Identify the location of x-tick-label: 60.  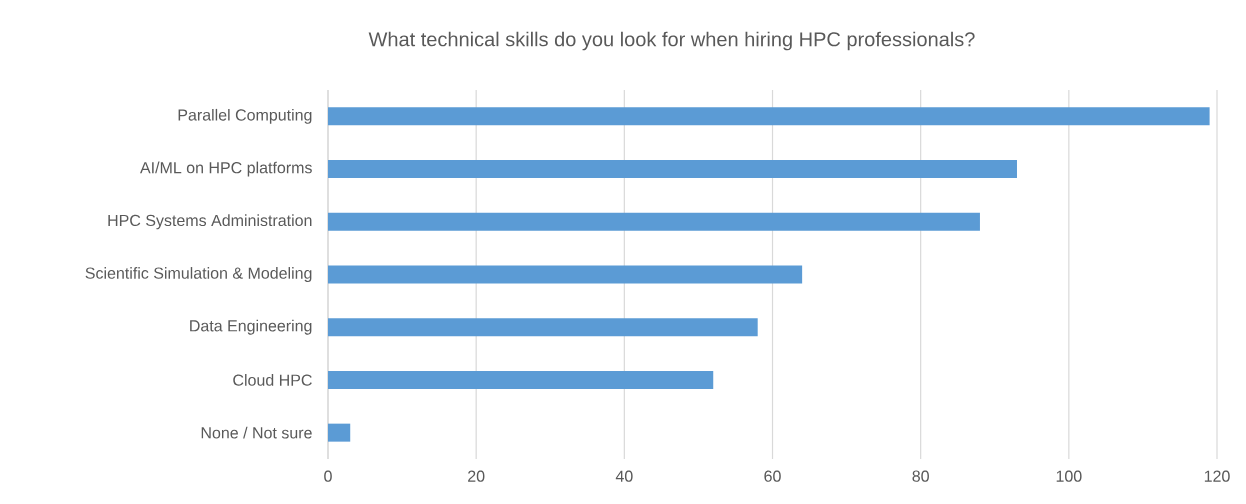
(772, 476).